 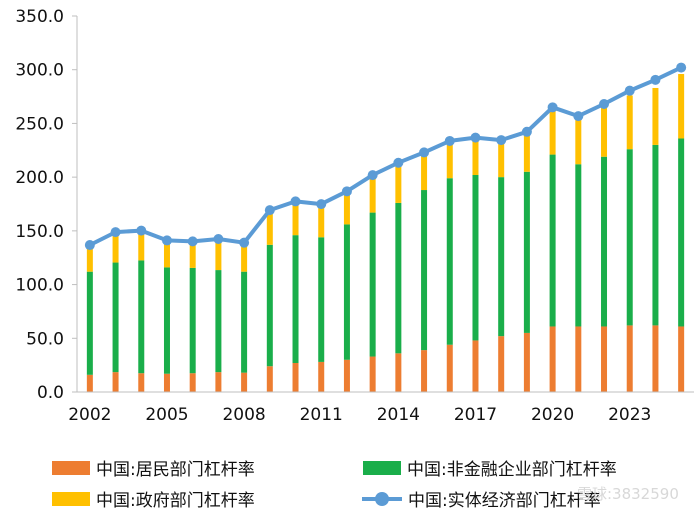 What do you see at coordinates (39, 17) in the screenshot?
I see `y-tick-label: 350.0` at bounding box center [39, 17].